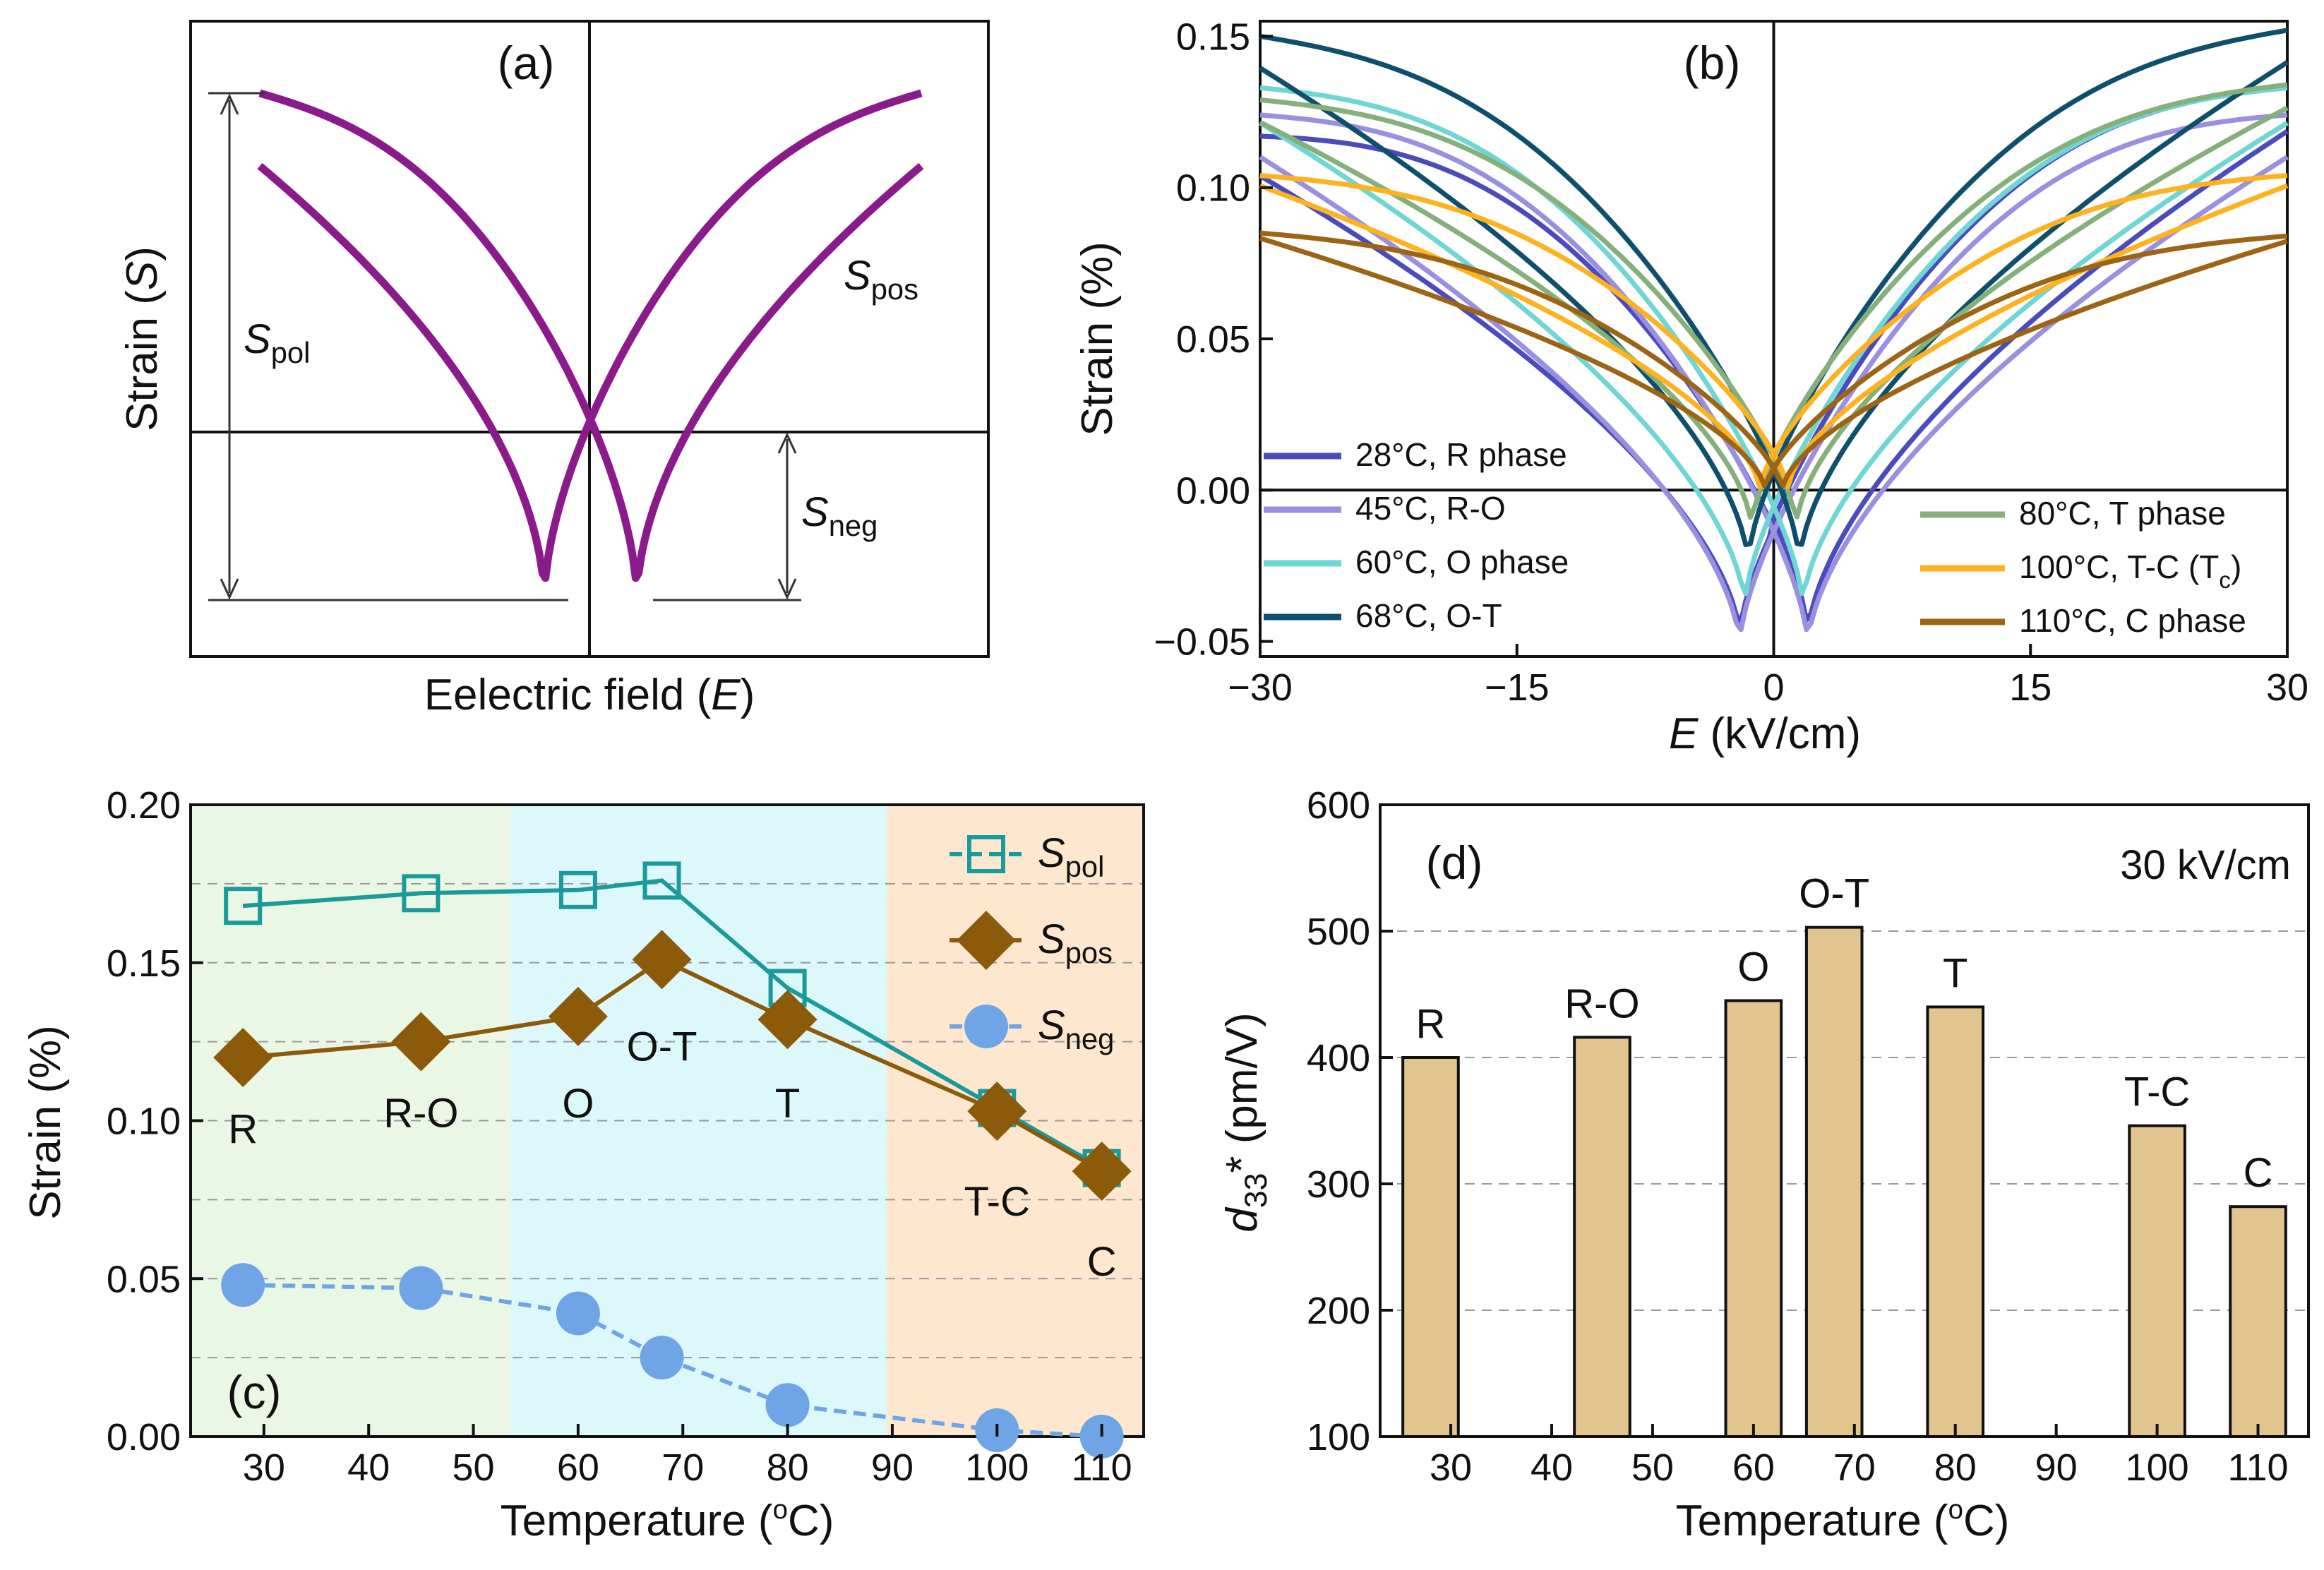 This screenshot has width=2324, height=1570. What do you see at coordinates (578, 1104) in the screenshot?
I see `phase-label: O` at bounding box center [578, 1104].